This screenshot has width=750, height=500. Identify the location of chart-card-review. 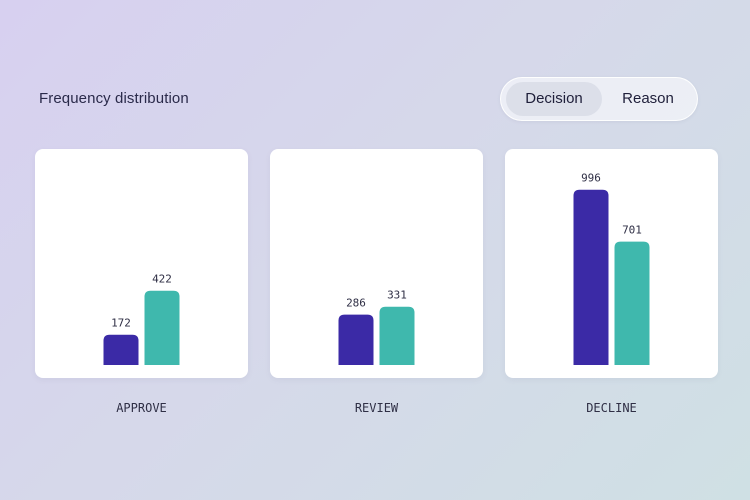
(376, 263).